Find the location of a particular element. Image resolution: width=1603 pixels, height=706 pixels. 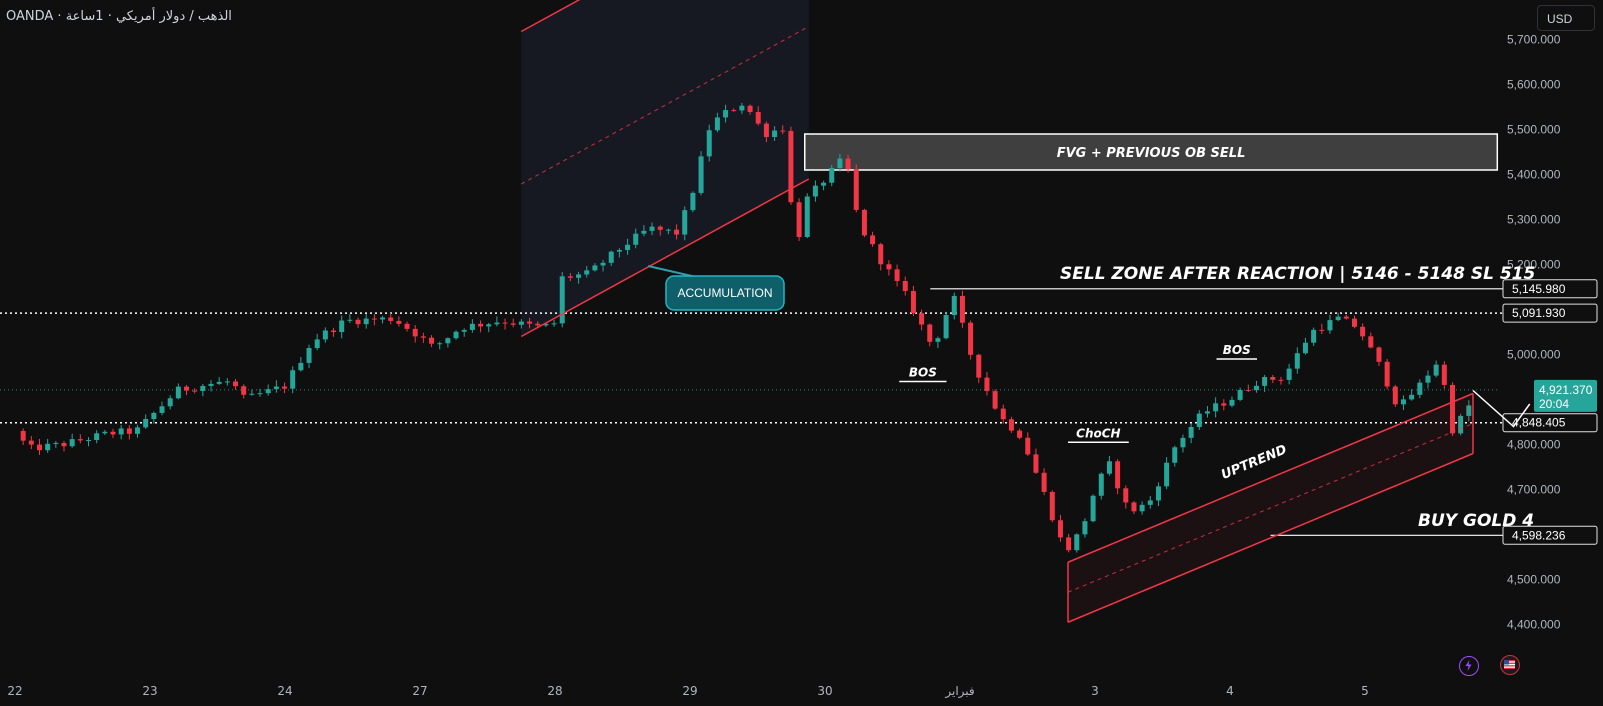

currency-button: USD is located at coordinates (1566, 18).